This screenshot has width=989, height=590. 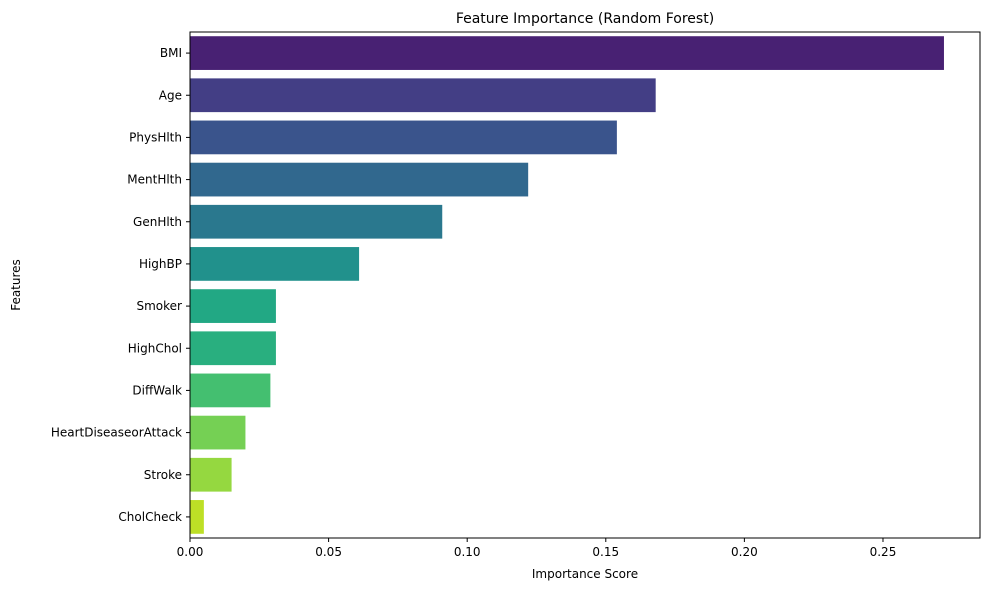 I want to click on x-tick-label: 0.10, so click(x=467, y=552).